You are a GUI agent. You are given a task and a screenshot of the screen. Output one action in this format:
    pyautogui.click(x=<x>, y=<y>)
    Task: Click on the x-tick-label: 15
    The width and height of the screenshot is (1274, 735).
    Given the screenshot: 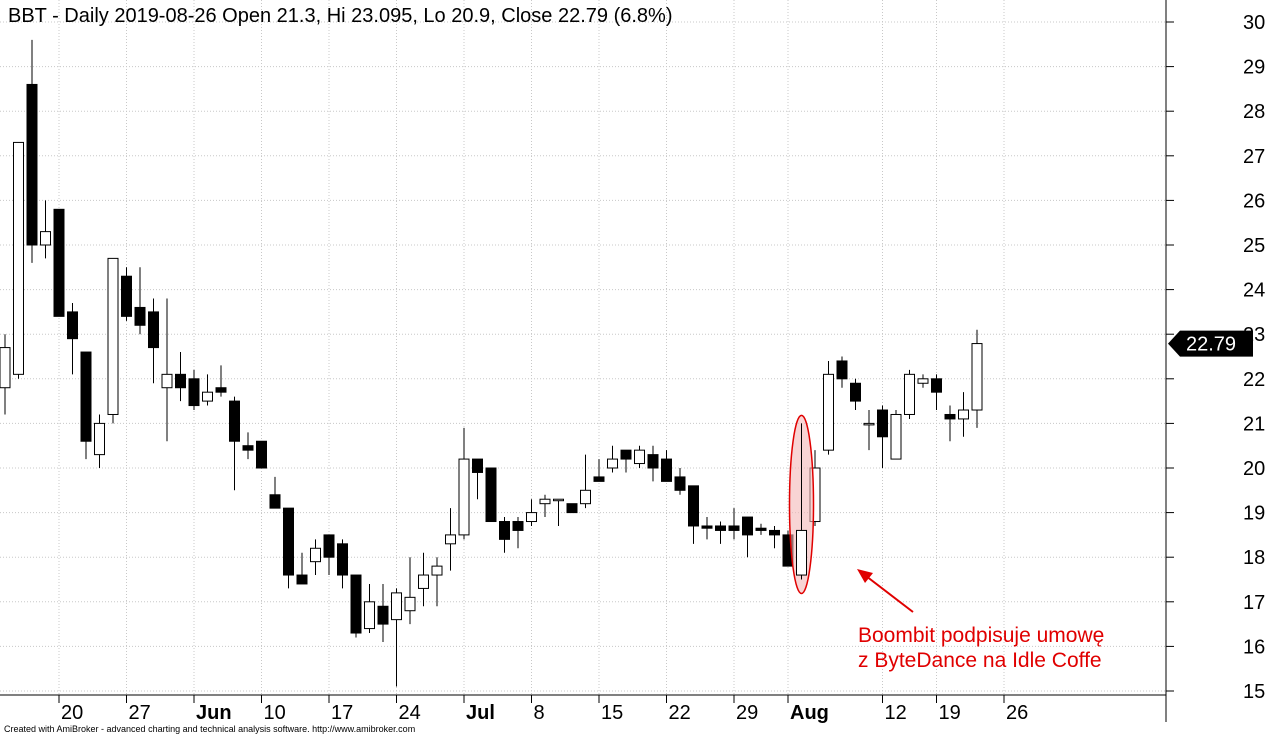 What is the action you would take?
    pyautogui.click(x=612, y=713)
    